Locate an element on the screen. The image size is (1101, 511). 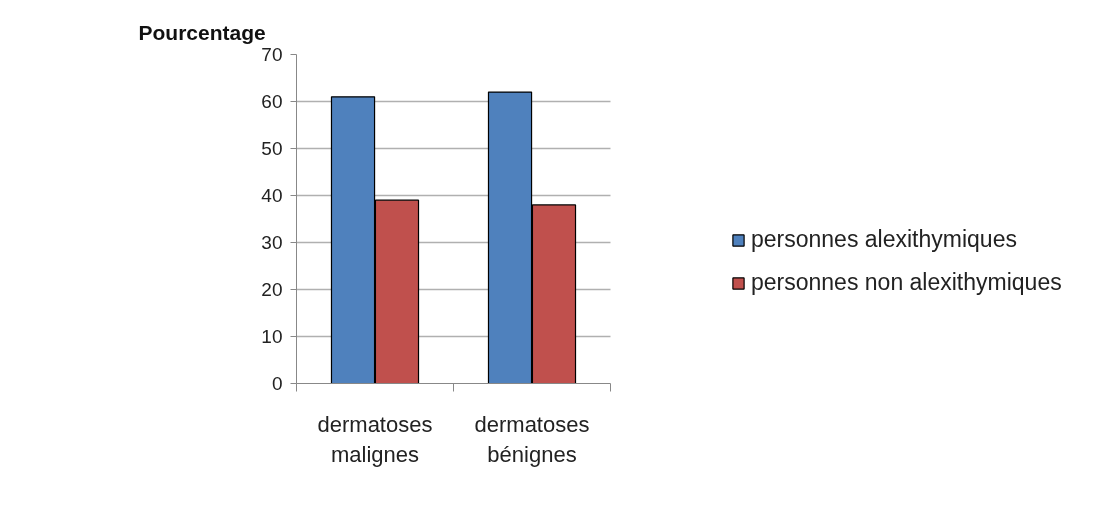
y-tick-label: 20 is located at coordinates (272, 289).